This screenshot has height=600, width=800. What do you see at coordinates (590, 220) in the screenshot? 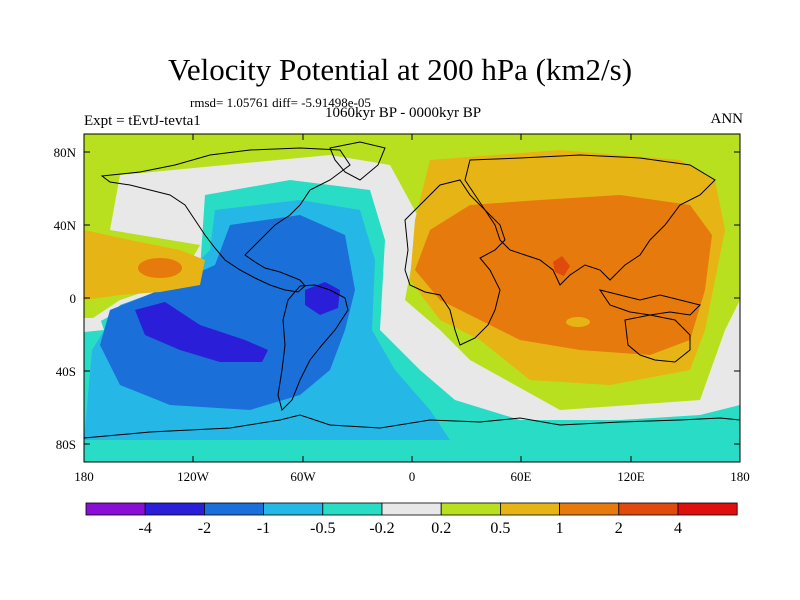
I see `coast-asia` at bounding box center [590, 220].